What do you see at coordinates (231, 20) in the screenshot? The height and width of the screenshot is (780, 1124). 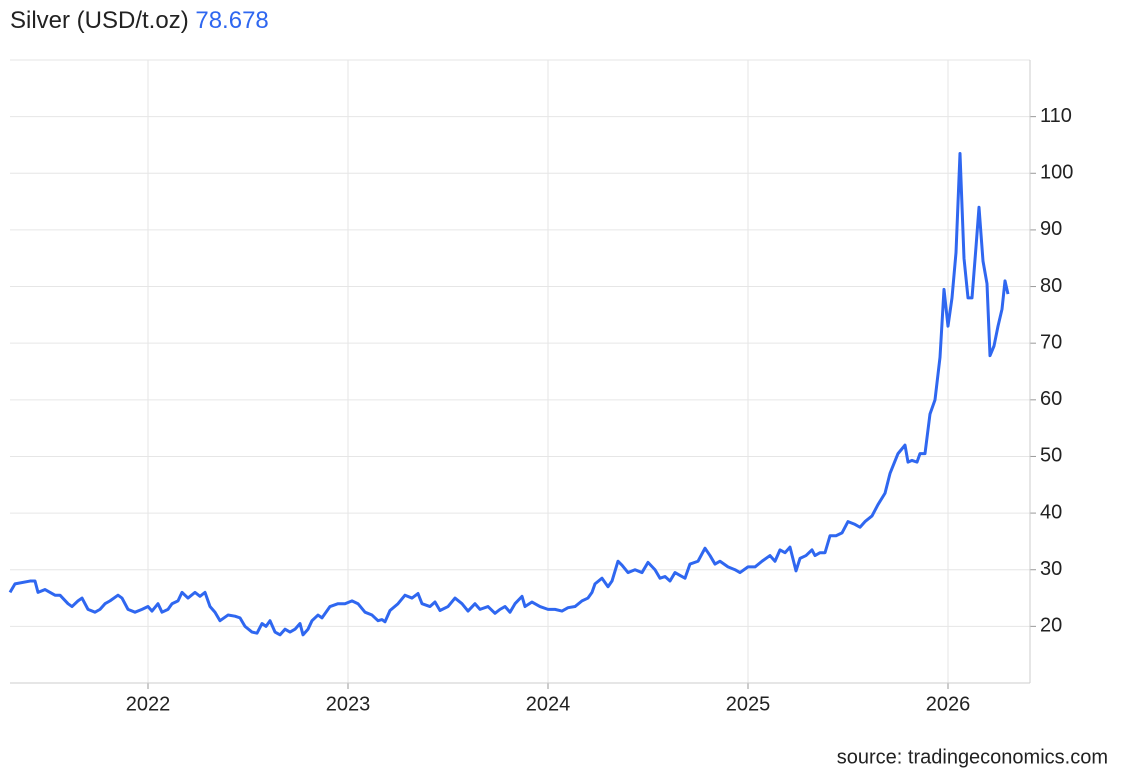 I see `current-value: 78.678` at bounding box center [231, 20].